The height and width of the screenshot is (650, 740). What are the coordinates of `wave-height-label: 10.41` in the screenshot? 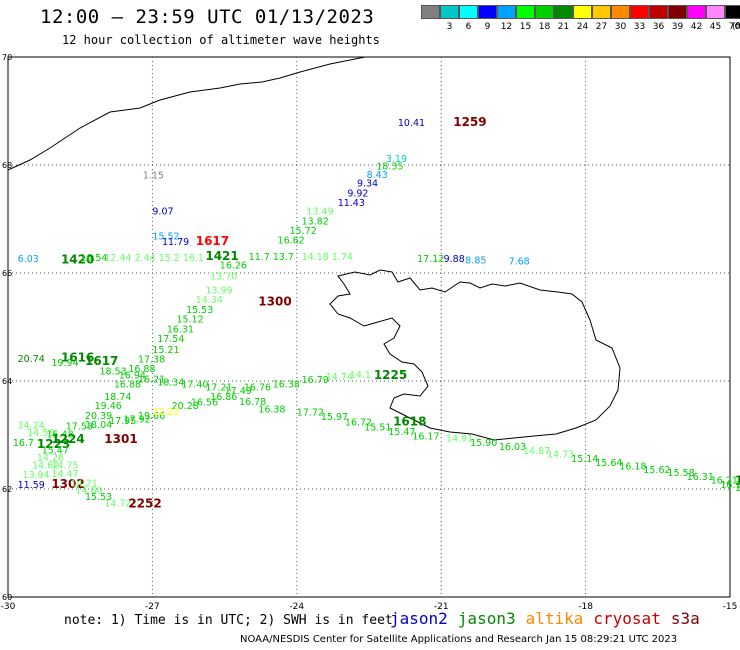 It's located at (411, 123).